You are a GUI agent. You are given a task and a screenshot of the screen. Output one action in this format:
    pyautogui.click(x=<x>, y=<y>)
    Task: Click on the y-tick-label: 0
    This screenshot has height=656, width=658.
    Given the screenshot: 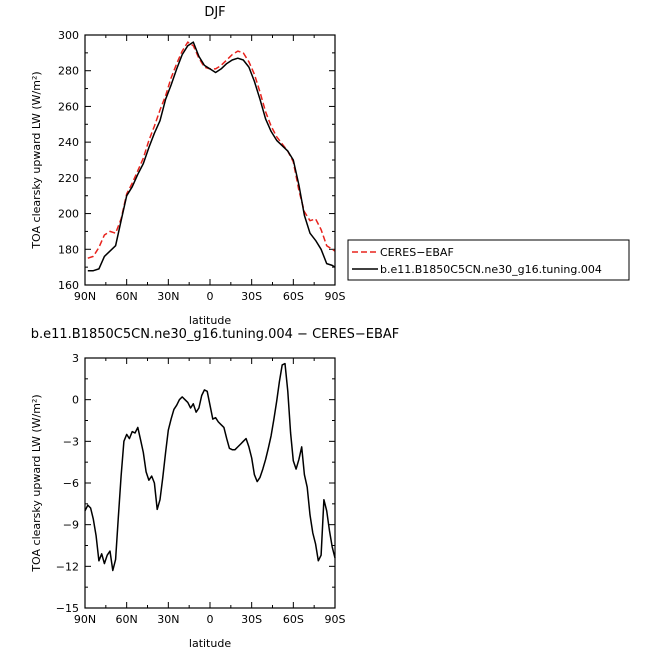 What is the action you would take?
    pyautogui.click(x=75, y=400)
    